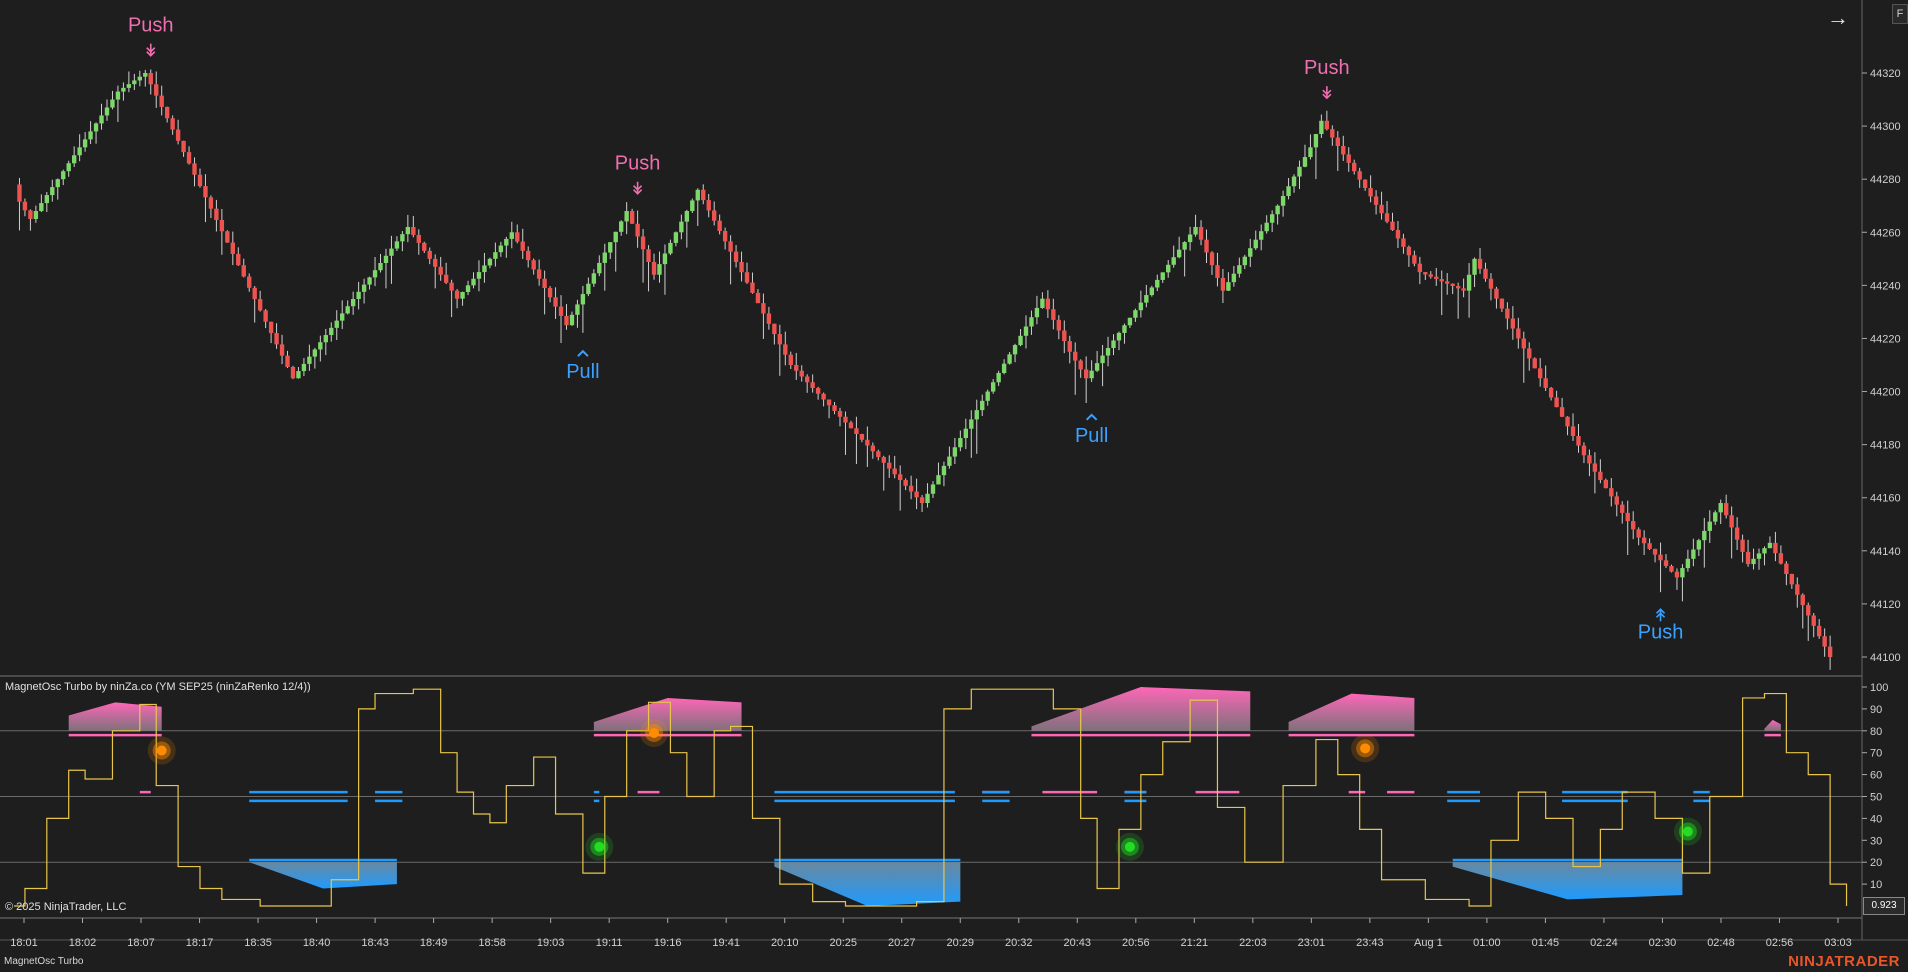 The height and width of the screenshot is (972, 1908). What do you see at coordinates (551, 943) in the screenshot?
I see `time-tick-label: 19:03` at bounding box center [551, 943].